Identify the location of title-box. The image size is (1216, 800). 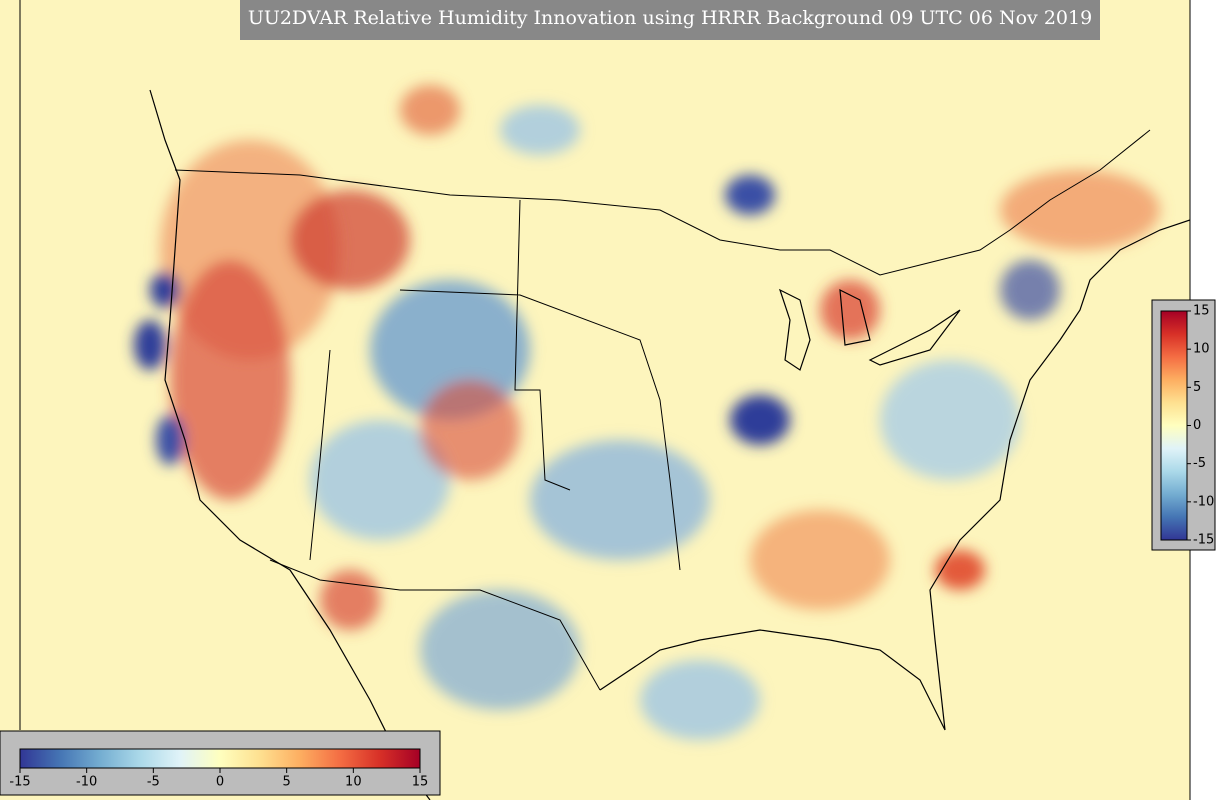
(670, 20).